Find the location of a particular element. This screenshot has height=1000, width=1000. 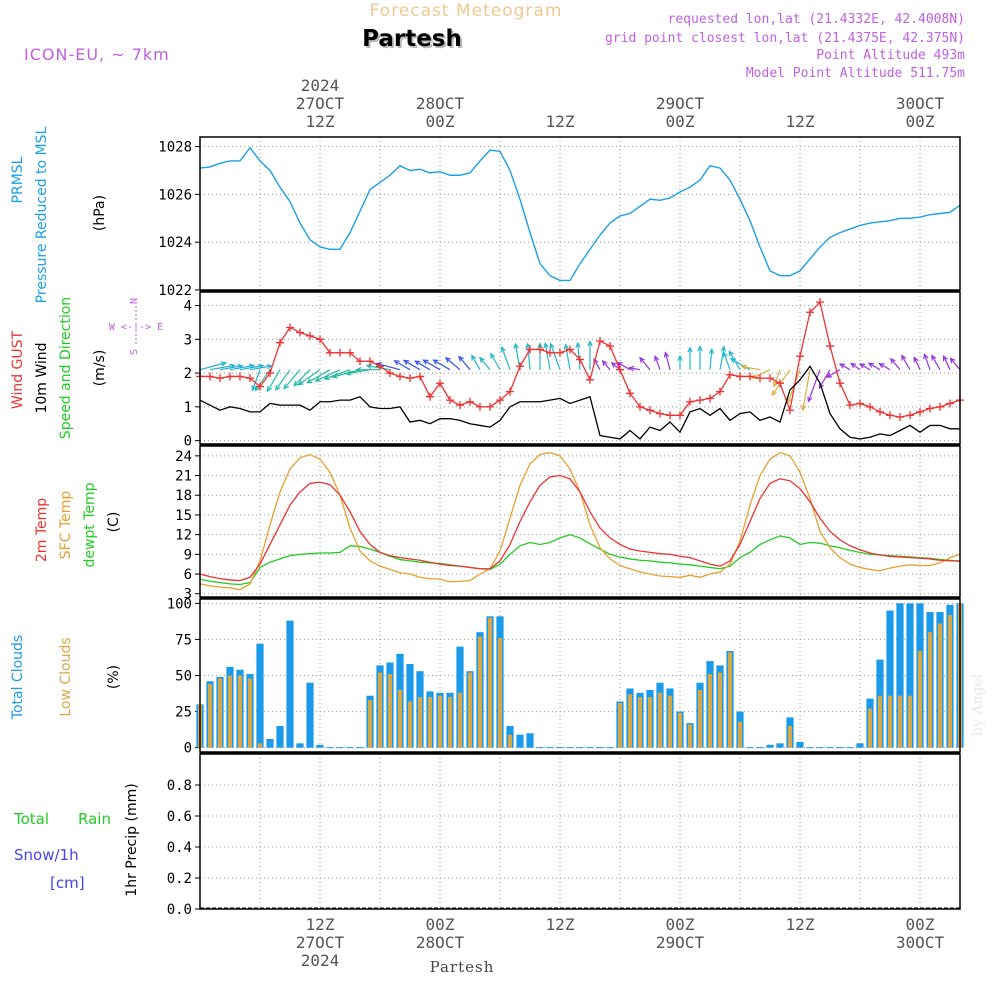

pressure-unit: (hPa) is located at coordinates (100, 213).